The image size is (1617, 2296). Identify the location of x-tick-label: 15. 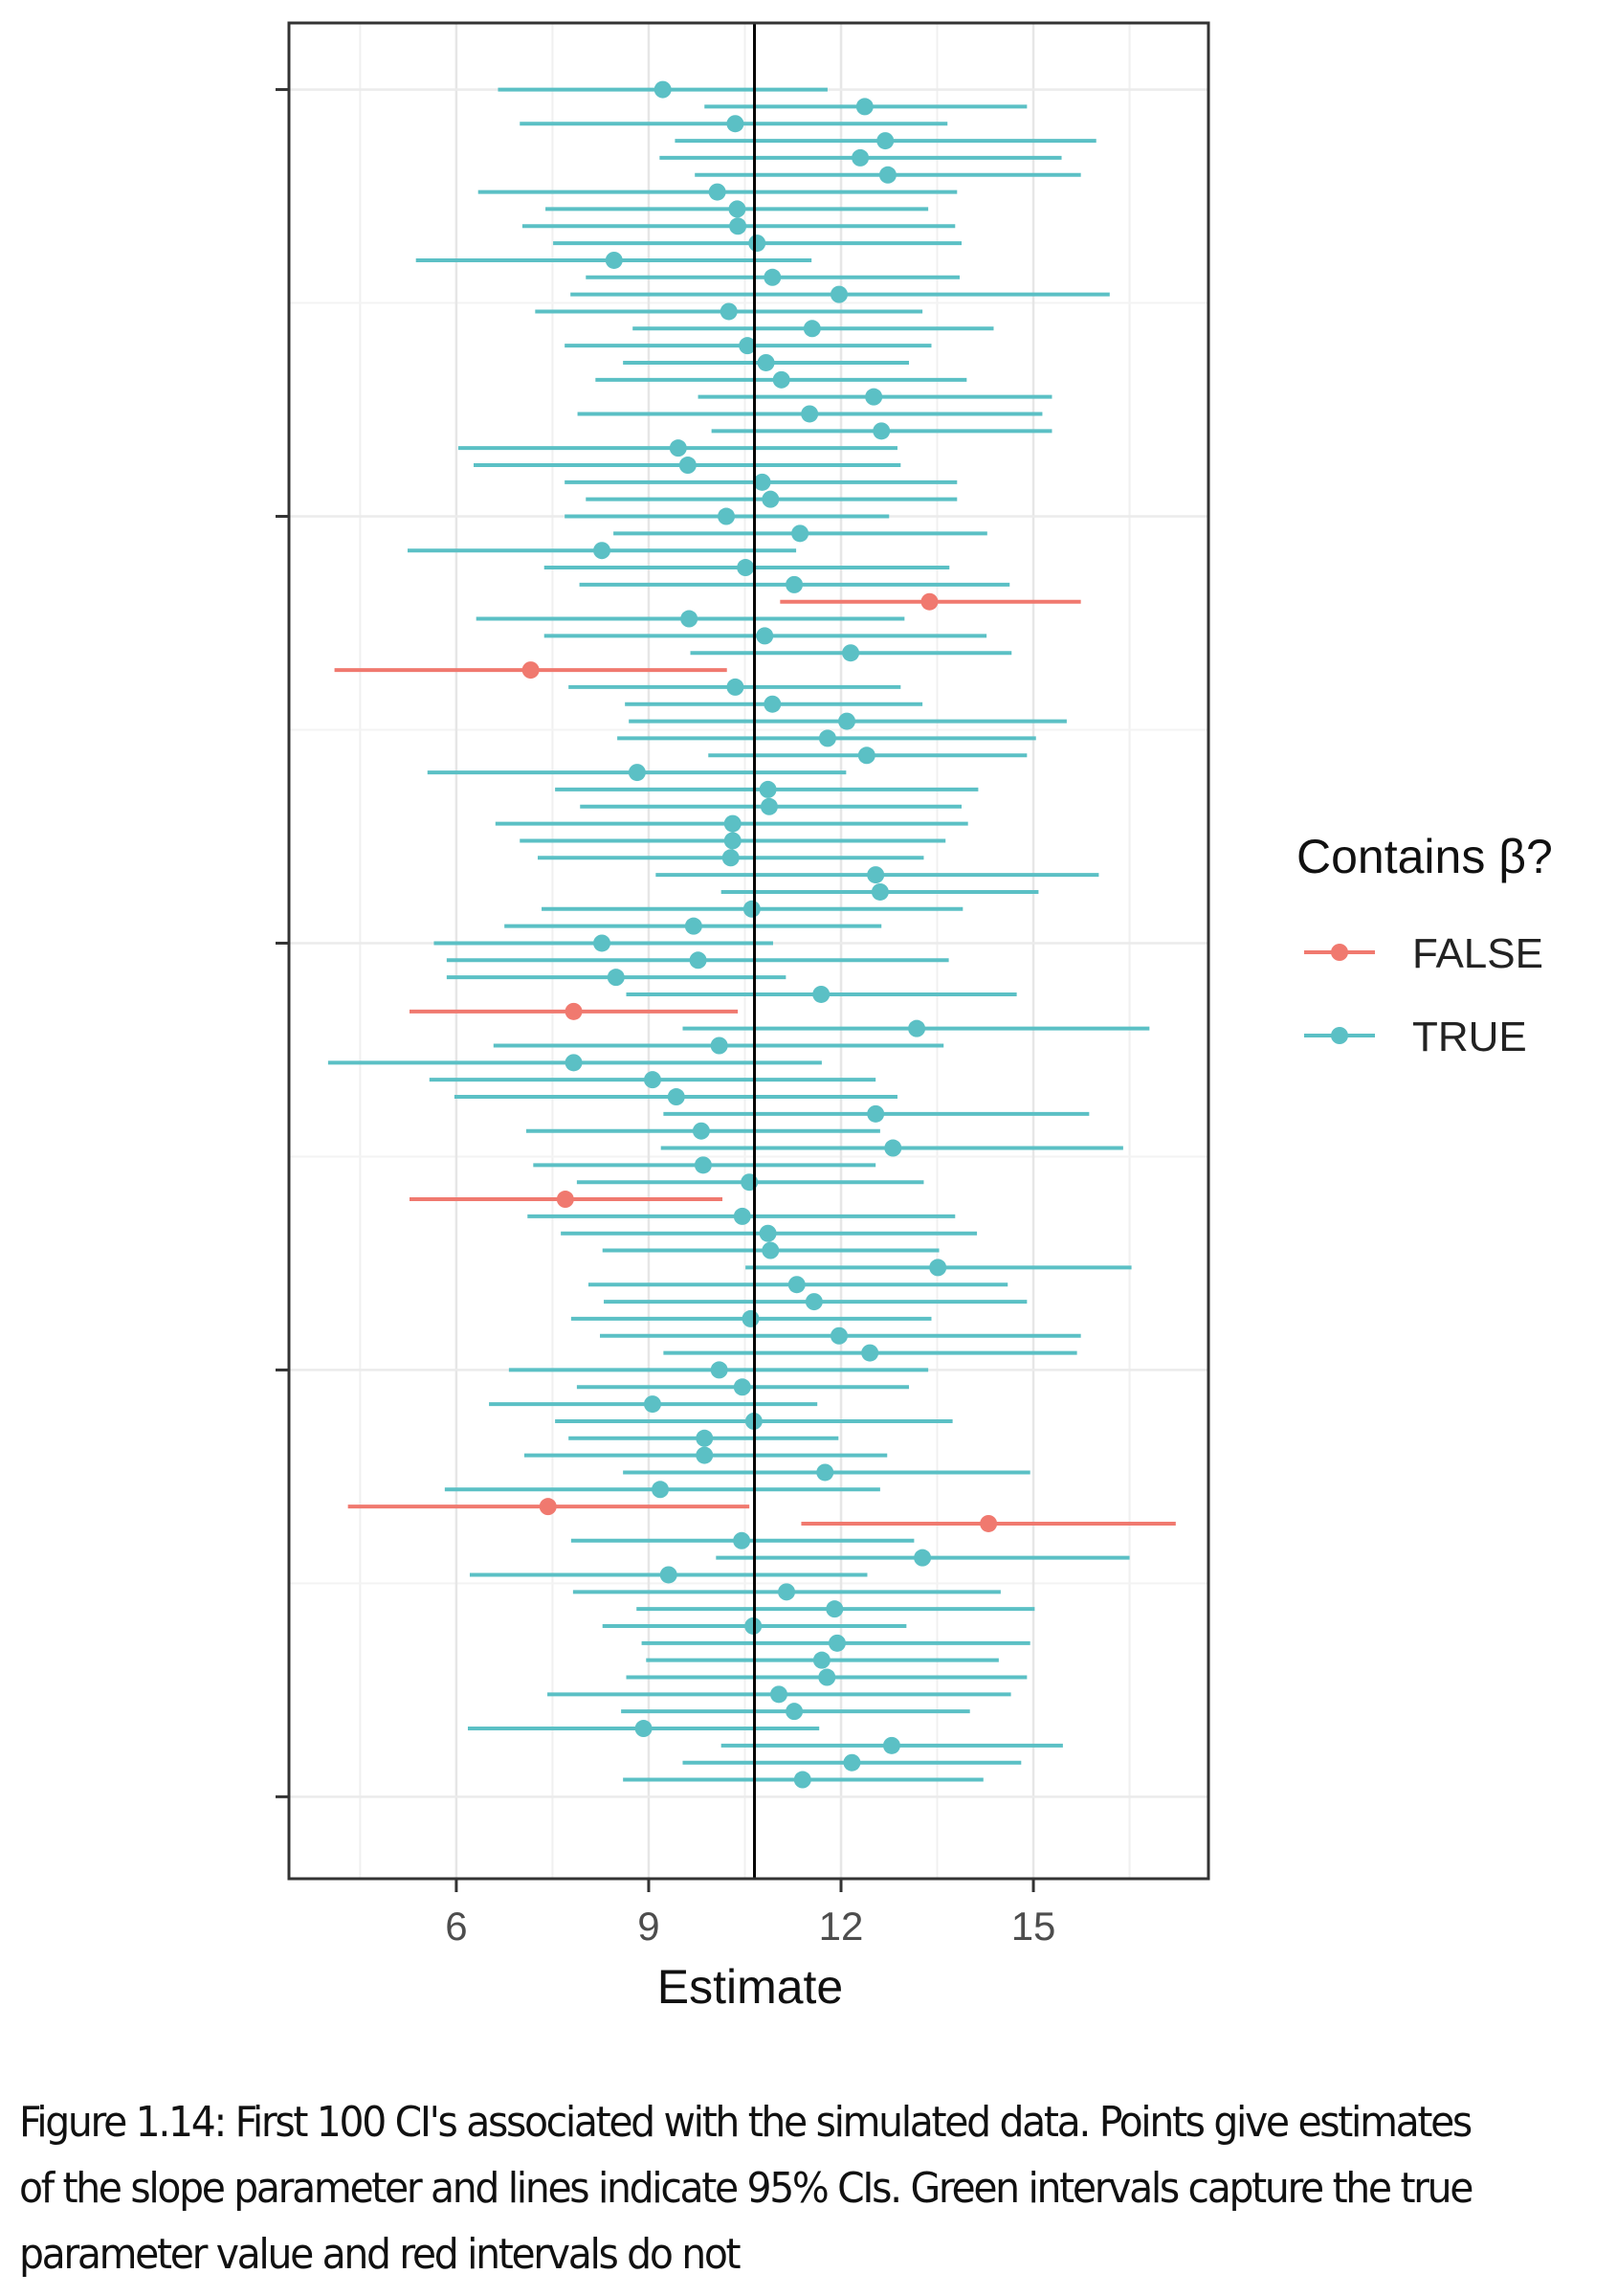
(1033, 1926).